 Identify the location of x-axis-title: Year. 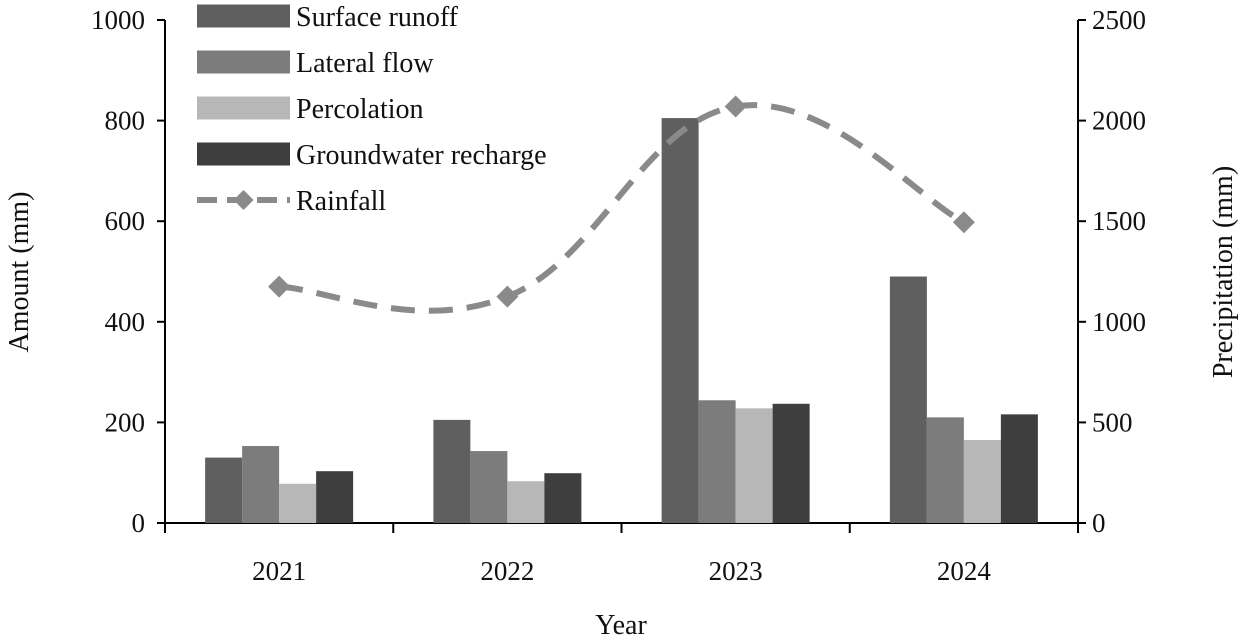
(621, 624).